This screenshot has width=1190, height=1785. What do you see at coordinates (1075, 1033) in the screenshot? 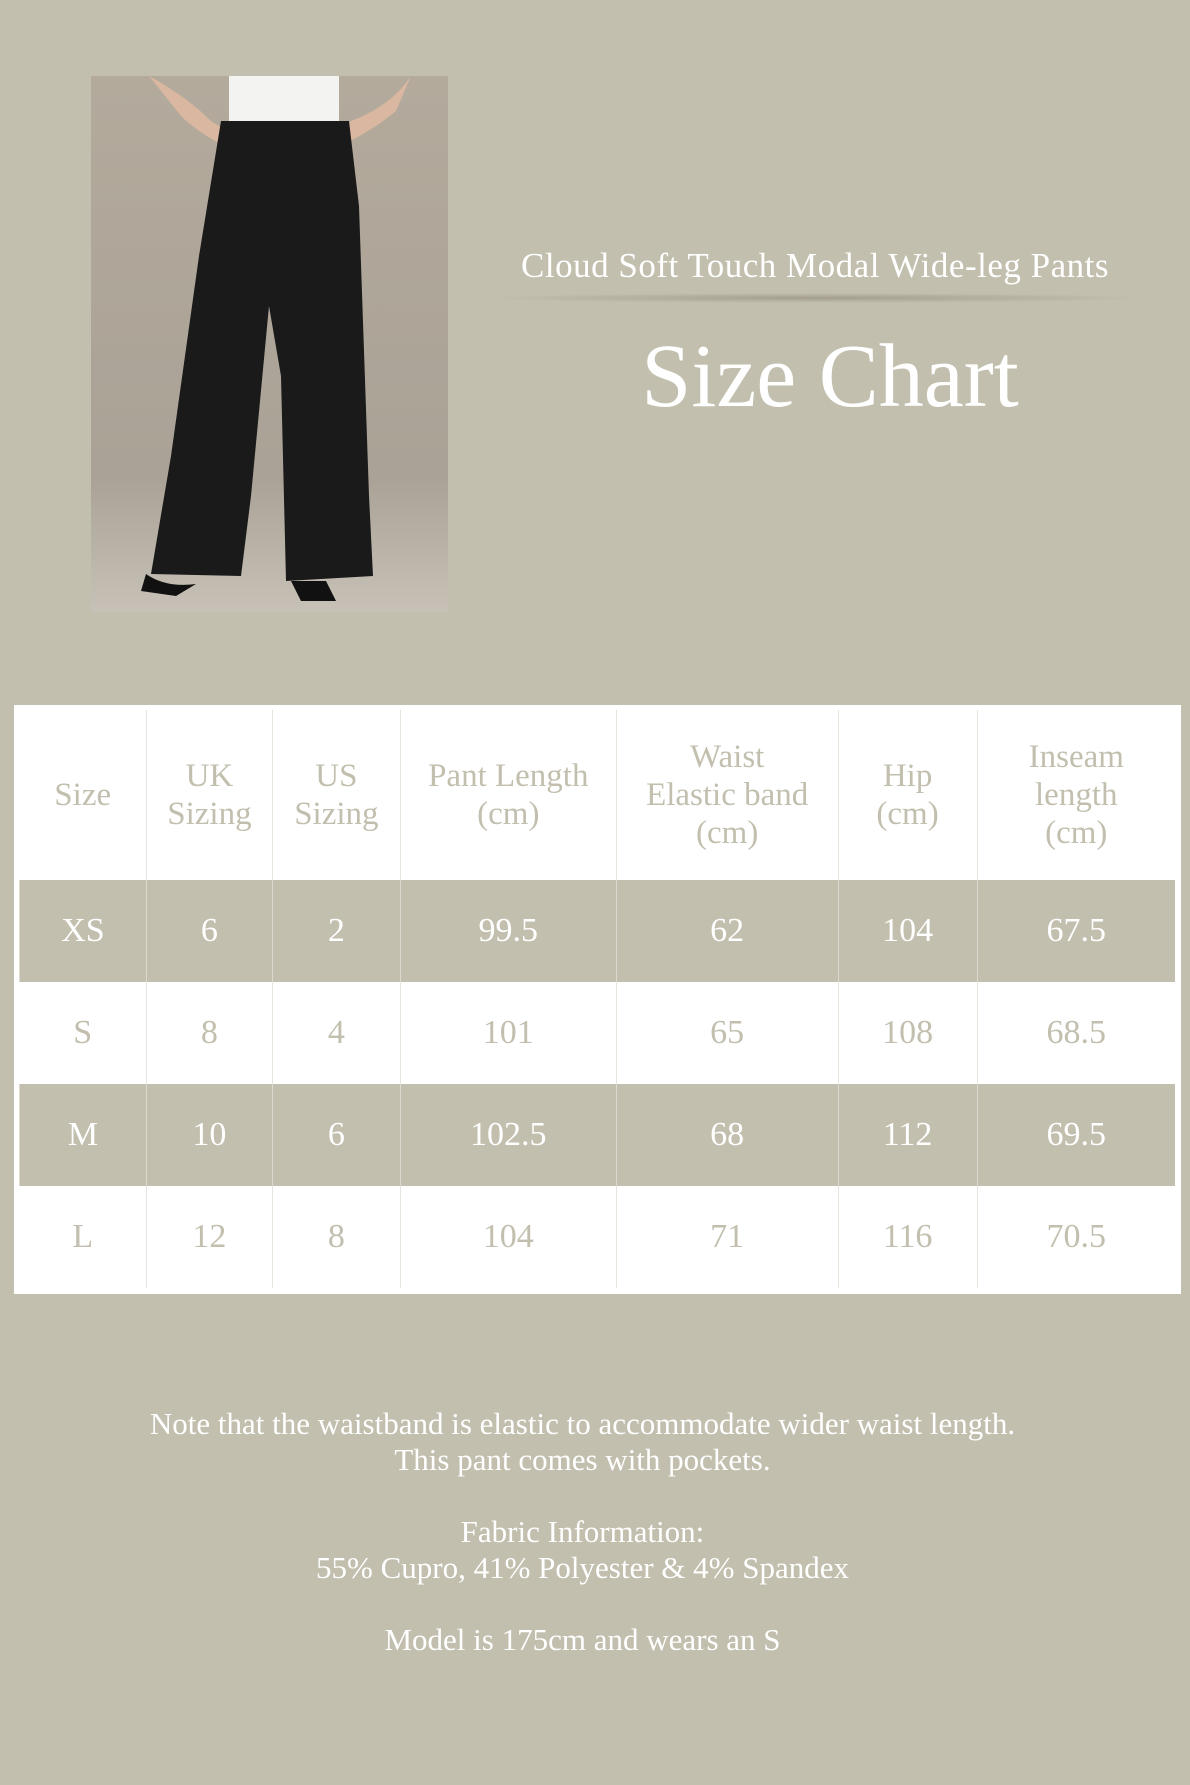
I see `table-cell: 68.5` at bounding box center [1075, 1033].